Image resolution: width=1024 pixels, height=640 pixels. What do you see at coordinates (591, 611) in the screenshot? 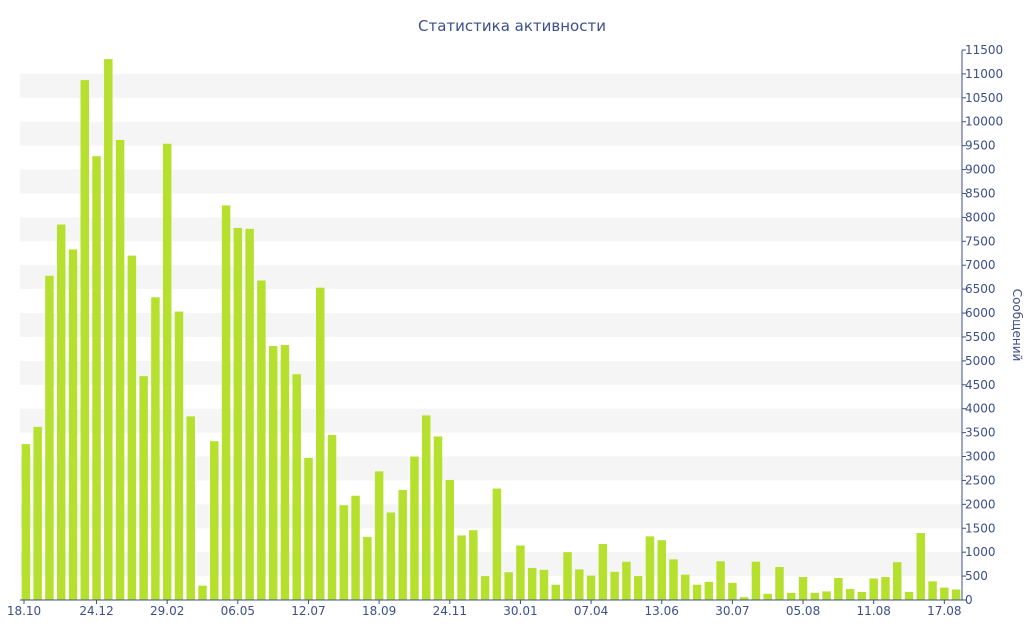
I see `x-tick-label: 07.04` at bounding box center [591, 611].